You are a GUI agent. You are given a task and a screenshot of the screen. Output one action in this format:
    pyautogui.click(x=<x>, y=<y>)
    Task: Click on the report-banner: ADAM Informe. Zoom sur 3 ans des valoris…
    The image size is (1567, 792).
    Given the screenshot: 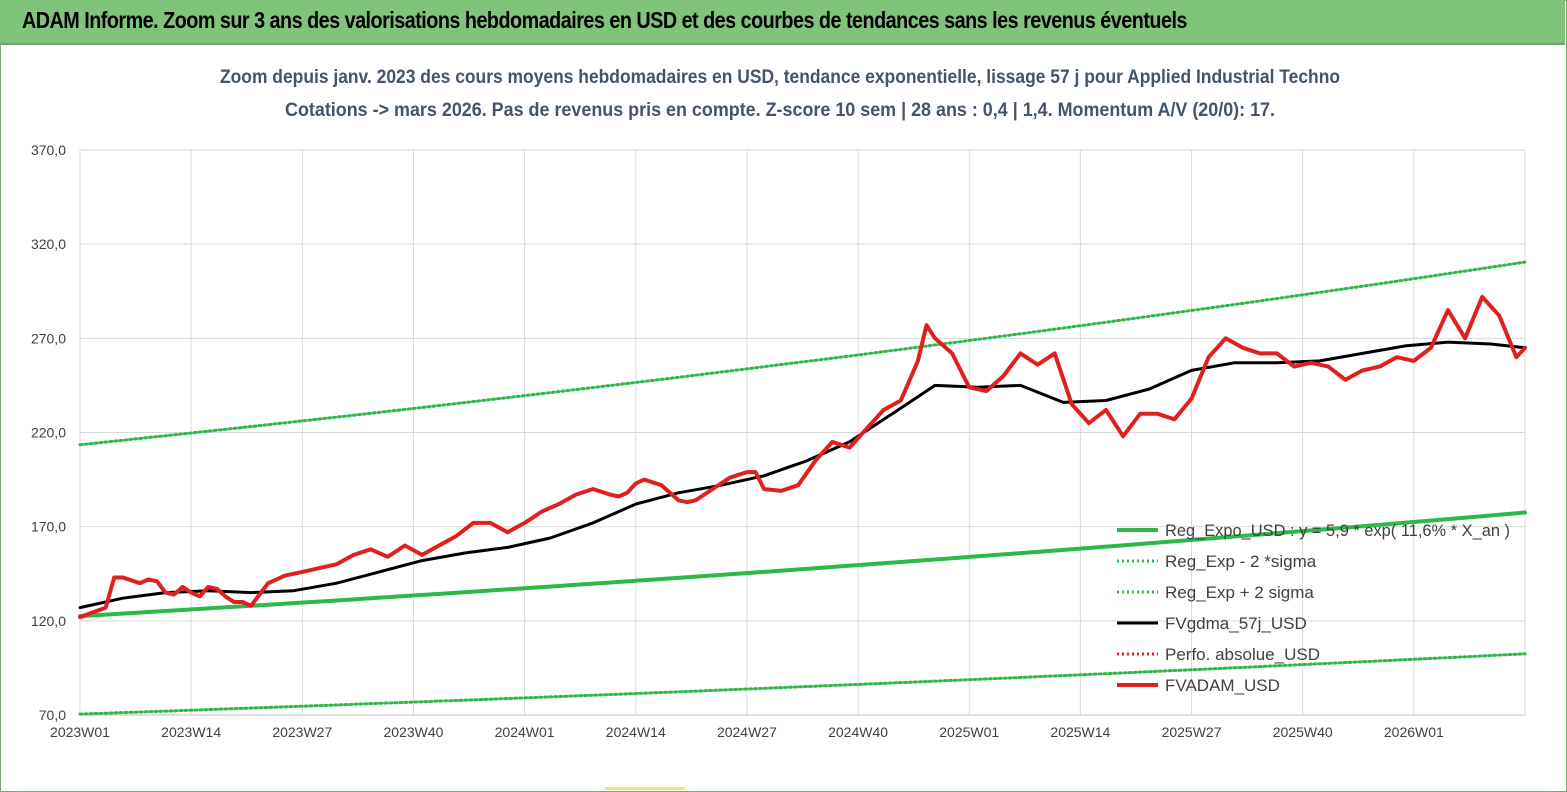 What is the action you would take?
    pyautogui.click(x=782, y=22)
    